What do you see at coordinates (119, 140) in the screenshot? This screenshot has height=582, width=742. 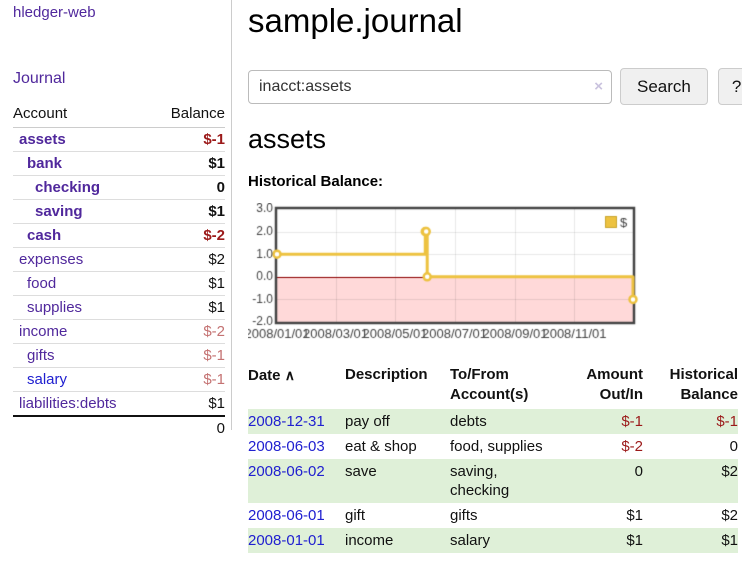 I see `account-row: assets $-1` at bounding box center [119, 140].